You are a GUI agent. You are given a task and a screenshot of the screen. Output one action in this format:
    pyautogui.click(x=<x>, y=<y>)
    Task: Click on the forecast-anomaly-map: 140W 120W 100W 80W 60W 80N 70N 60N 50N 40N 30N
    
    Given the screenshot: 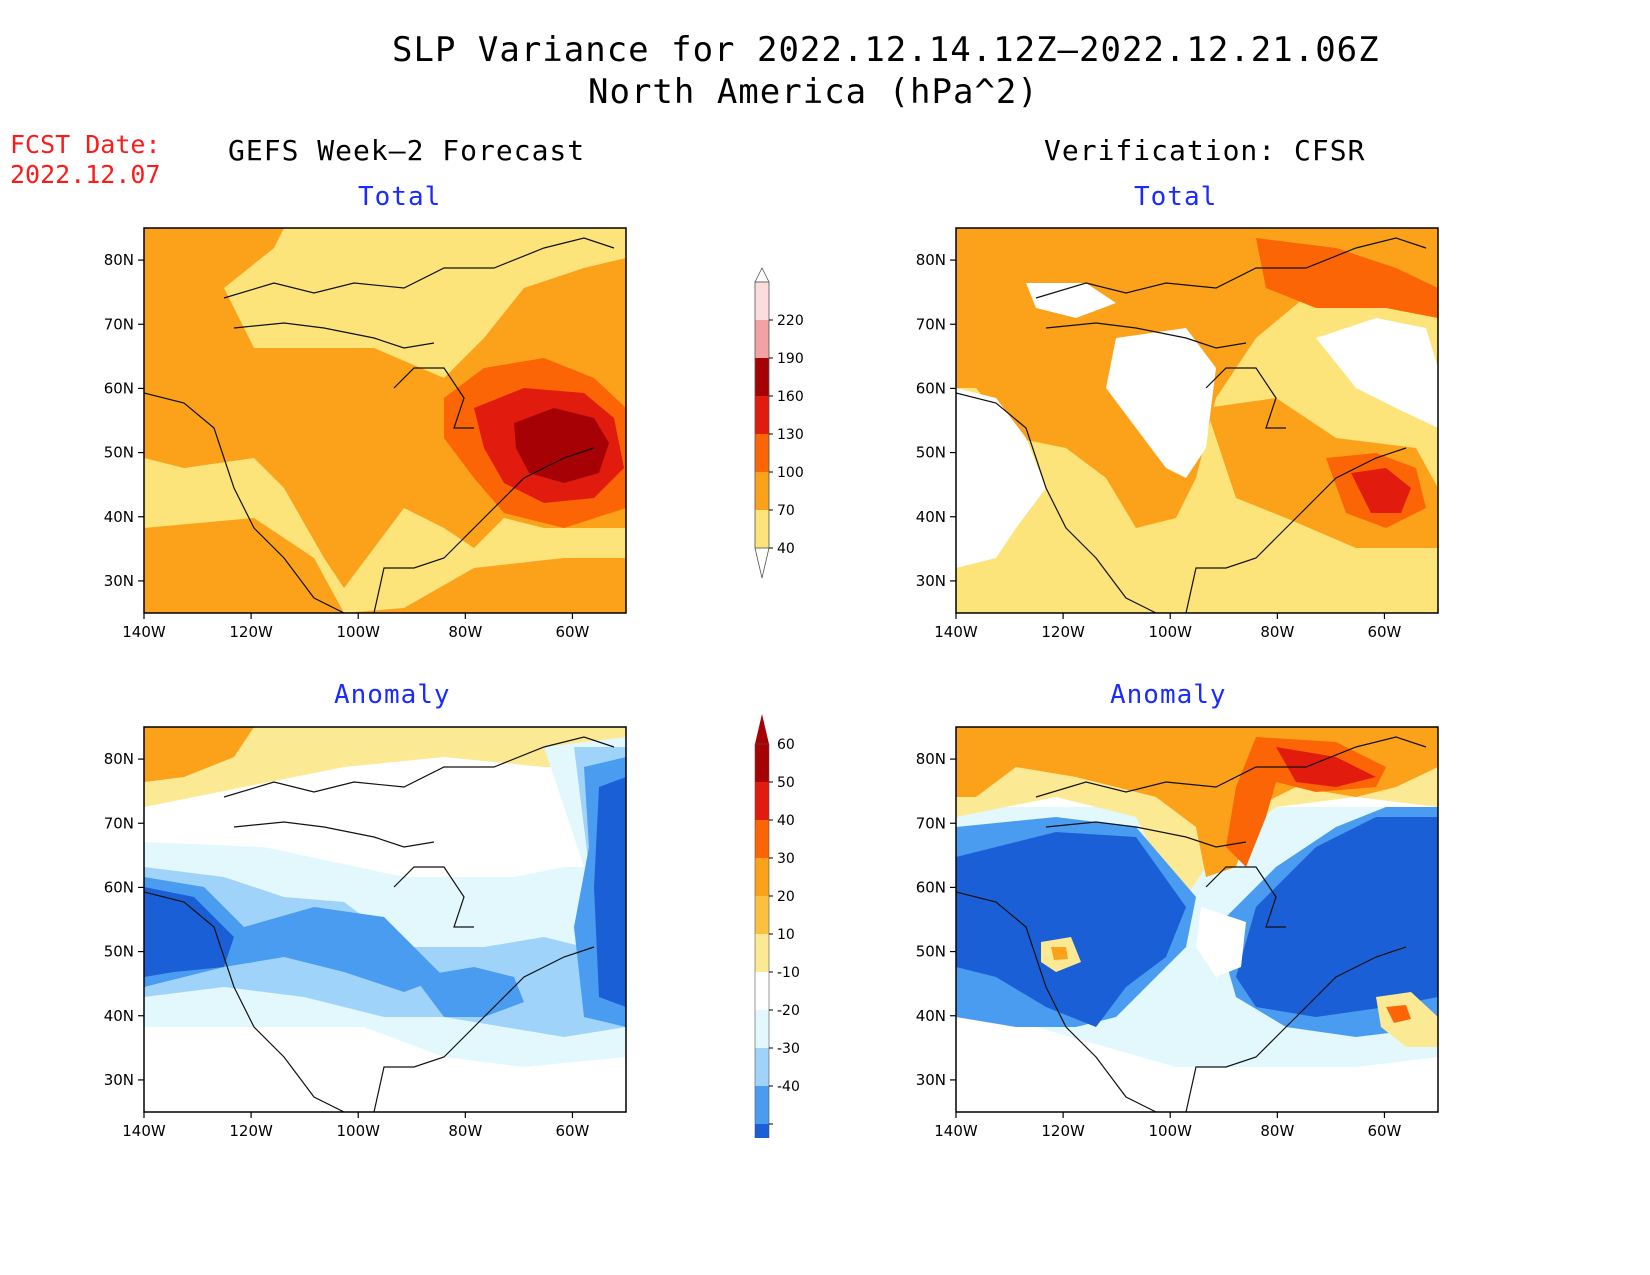 What is the action you would take?
    pyautogui.click(x=365, y=933)
    